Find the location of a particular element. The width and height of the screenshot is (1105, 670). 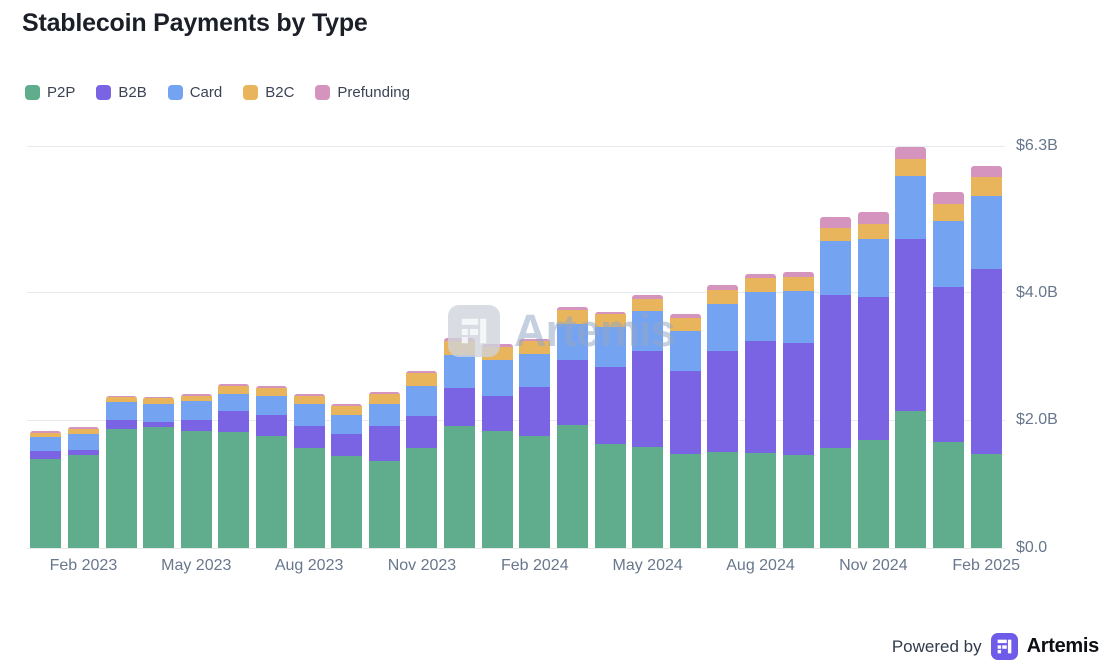

bar-aug-2024 is located at coordinates (760, 411).